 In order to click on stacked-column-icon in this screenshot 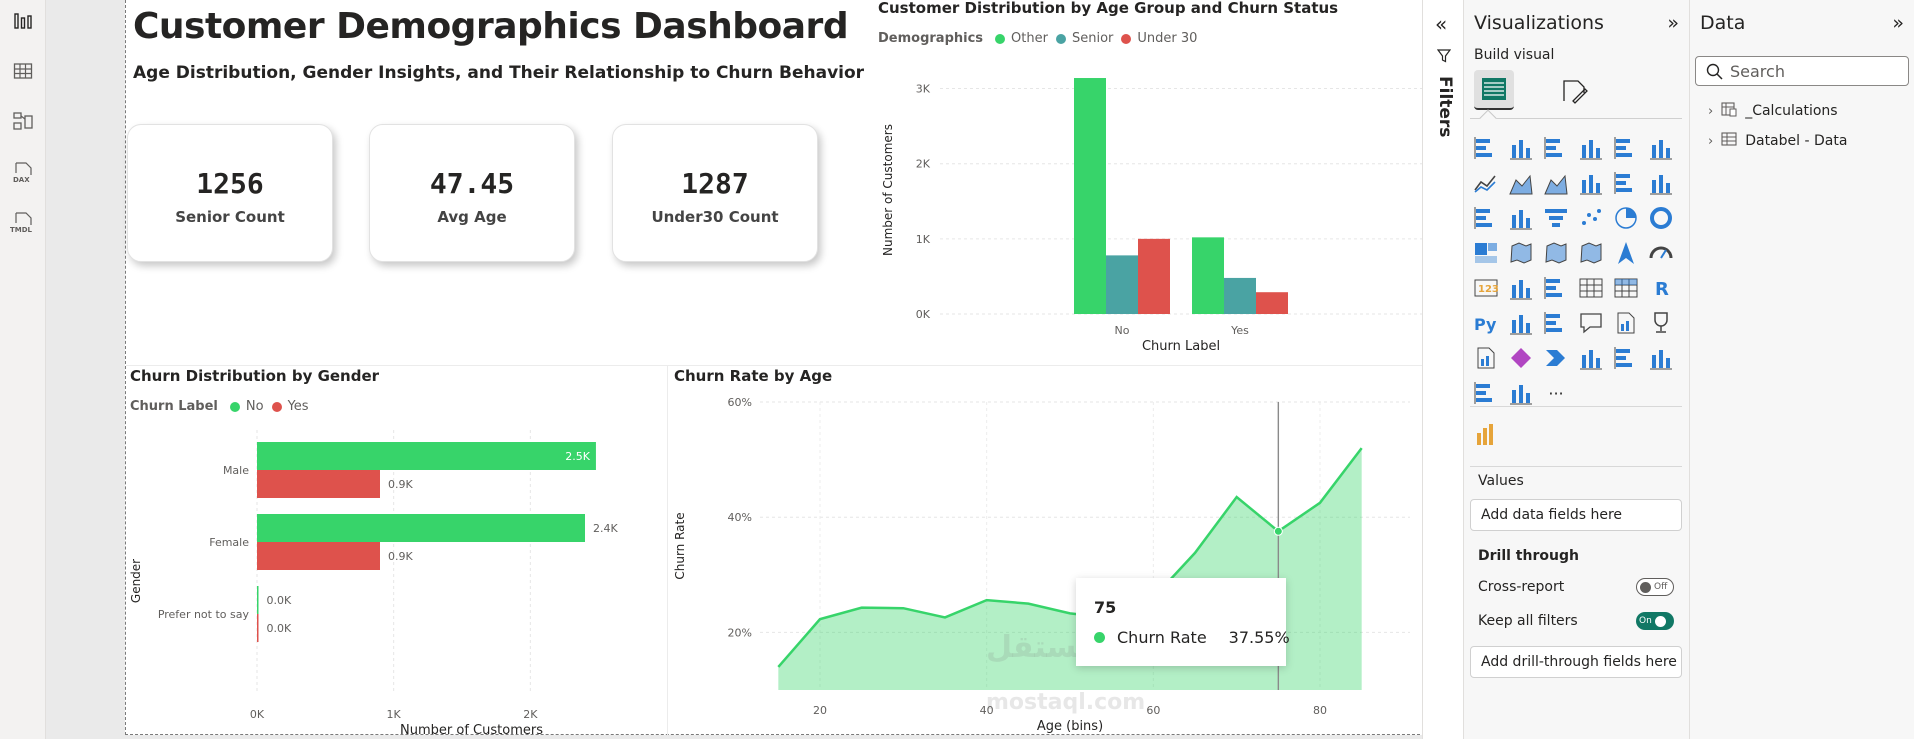, I will do `click(1521, 148)`.